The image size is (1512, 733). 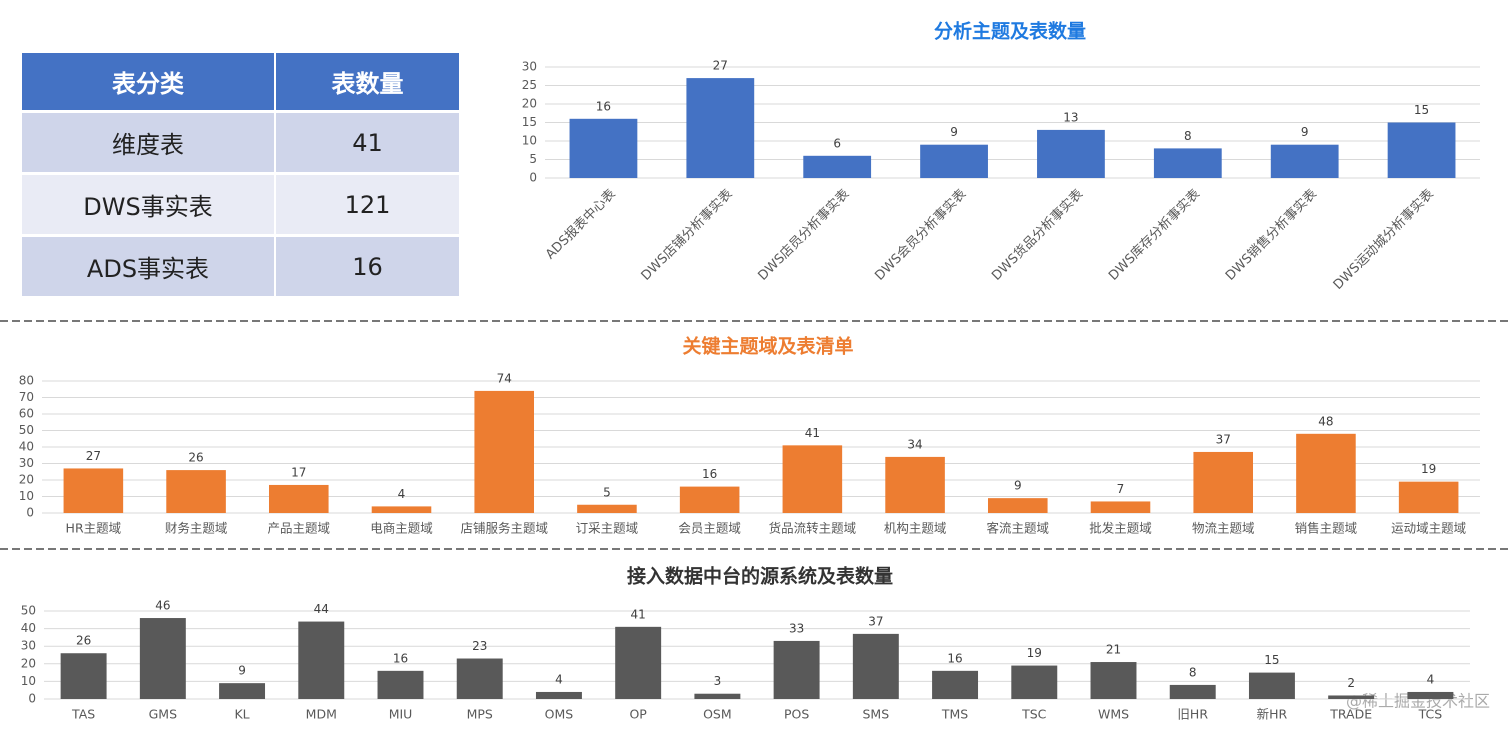 What do you see at coordinates (401, 528) in the screenshot?
I see `x-tick-label: 电商主题域` at bounding box center [401, 528].